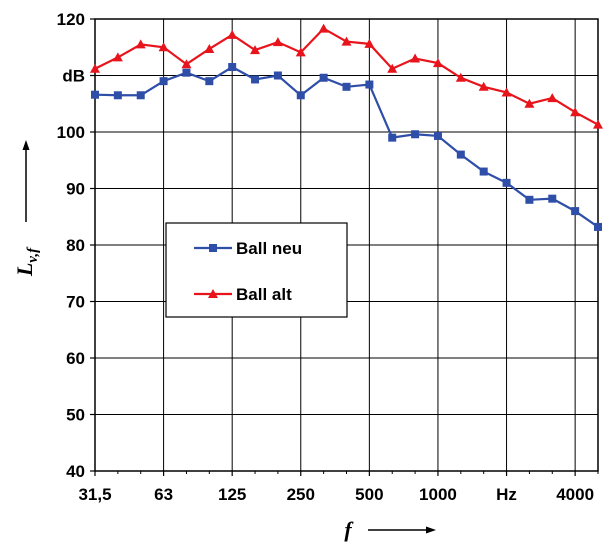 This screenshot has width=608, height=544. What do you see at coordinates (269, 248) in the screenshot?
I see `legend-label: Ball neu` at bounding box center [269, 248].